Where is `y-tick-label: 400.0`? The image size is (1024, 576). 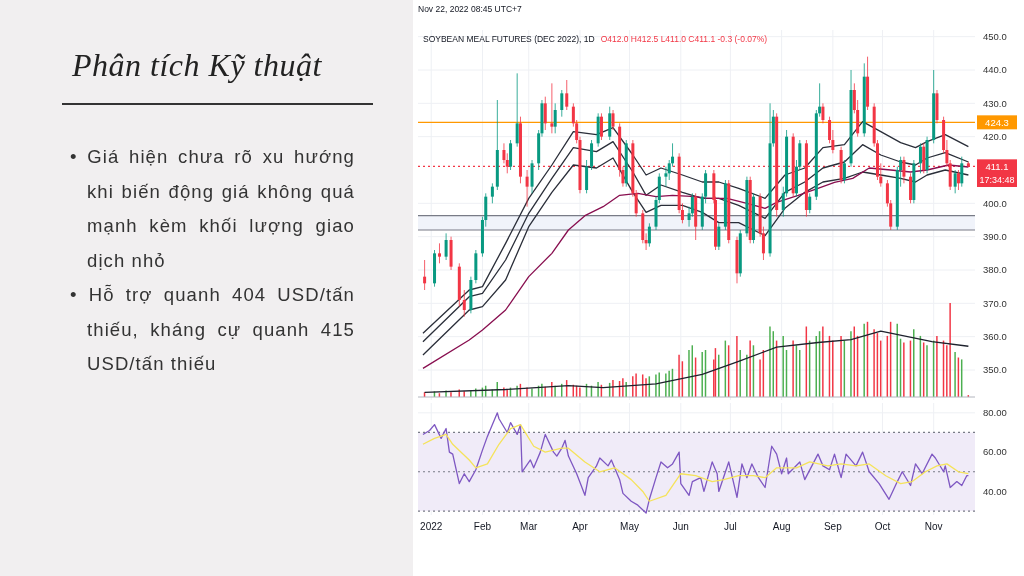 y-tick-label: 400.0 is located at coordinates (995, 203).